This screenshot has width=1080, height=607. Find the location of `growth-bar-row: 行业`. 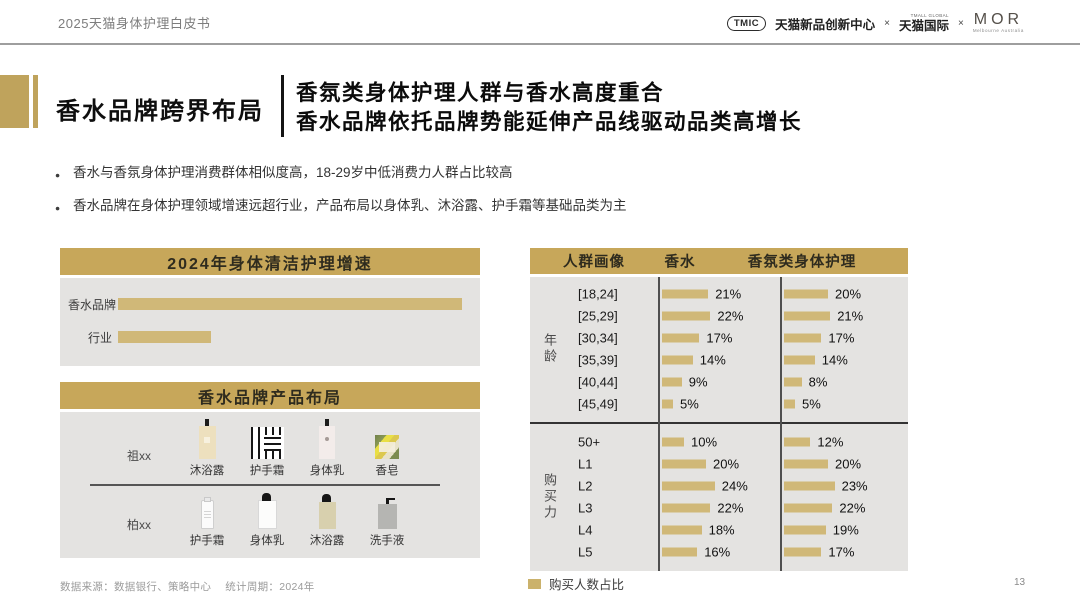

growth-bar-row: 行业 is located at coordinates (270, 337).